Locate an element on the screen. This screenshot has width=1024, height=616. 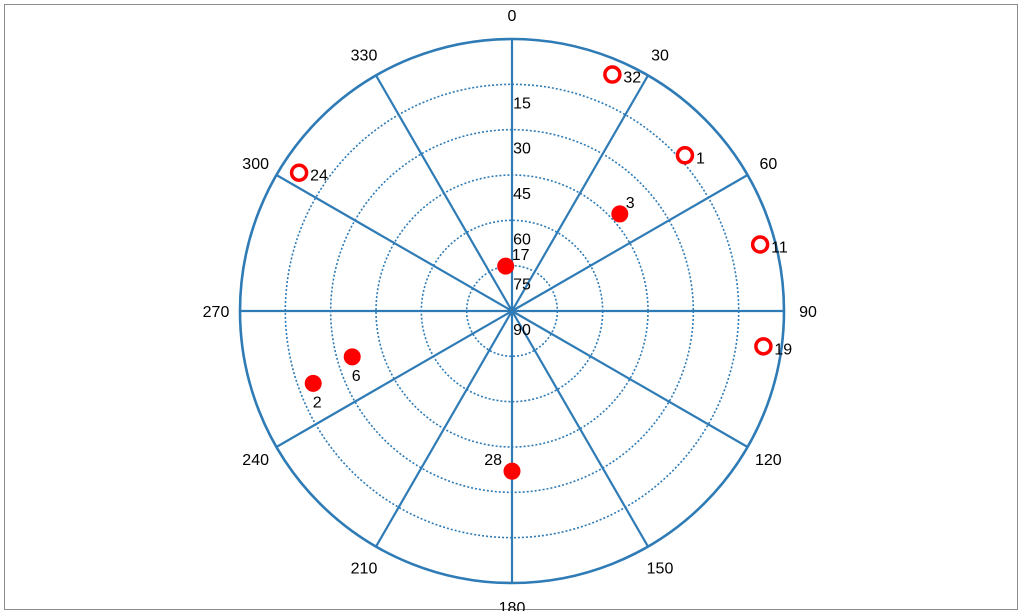
radial-label-45: 45 is located at coordinates (522, 194).